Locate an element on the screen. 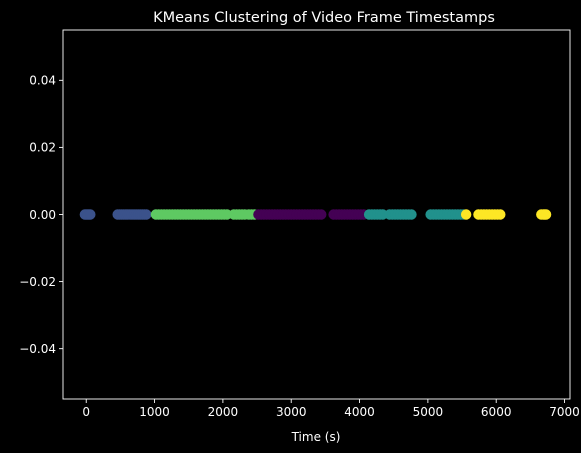 This screenshot has height=453, width=581. y-tick-label: −0.04 is located at coordinates (37, 349).